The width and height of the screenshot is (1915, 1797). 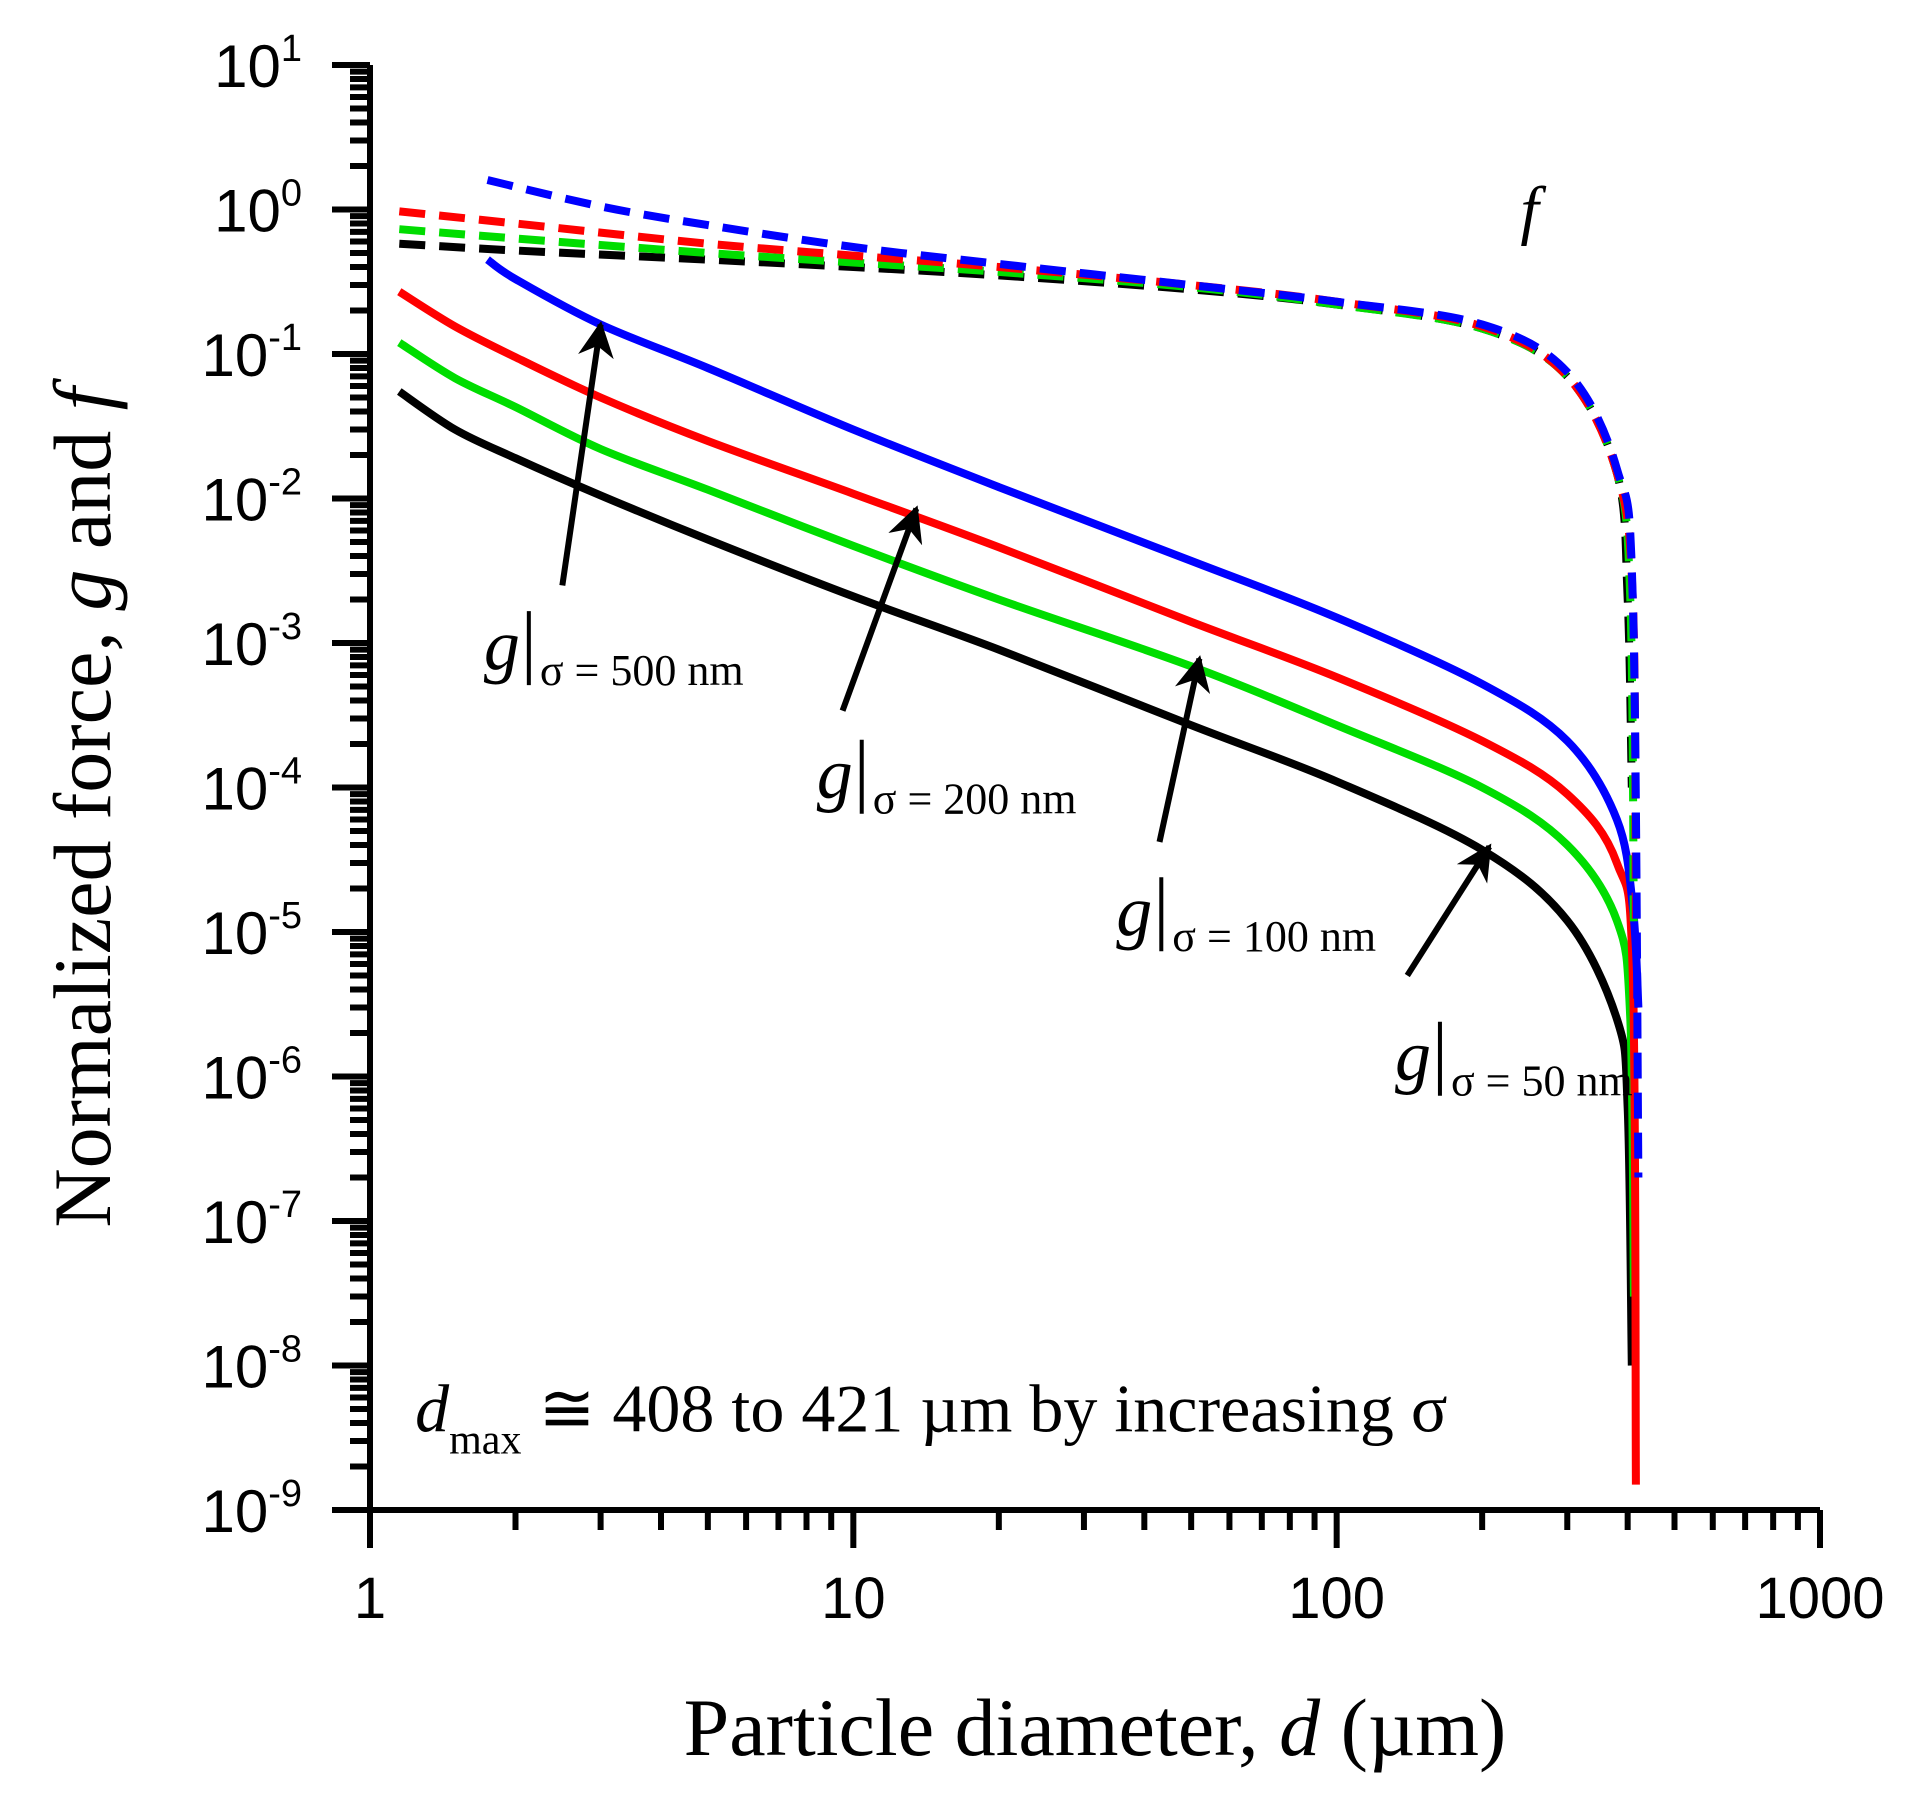 I want to click on y-tick-exp: 1, so click(x=291, y=49).